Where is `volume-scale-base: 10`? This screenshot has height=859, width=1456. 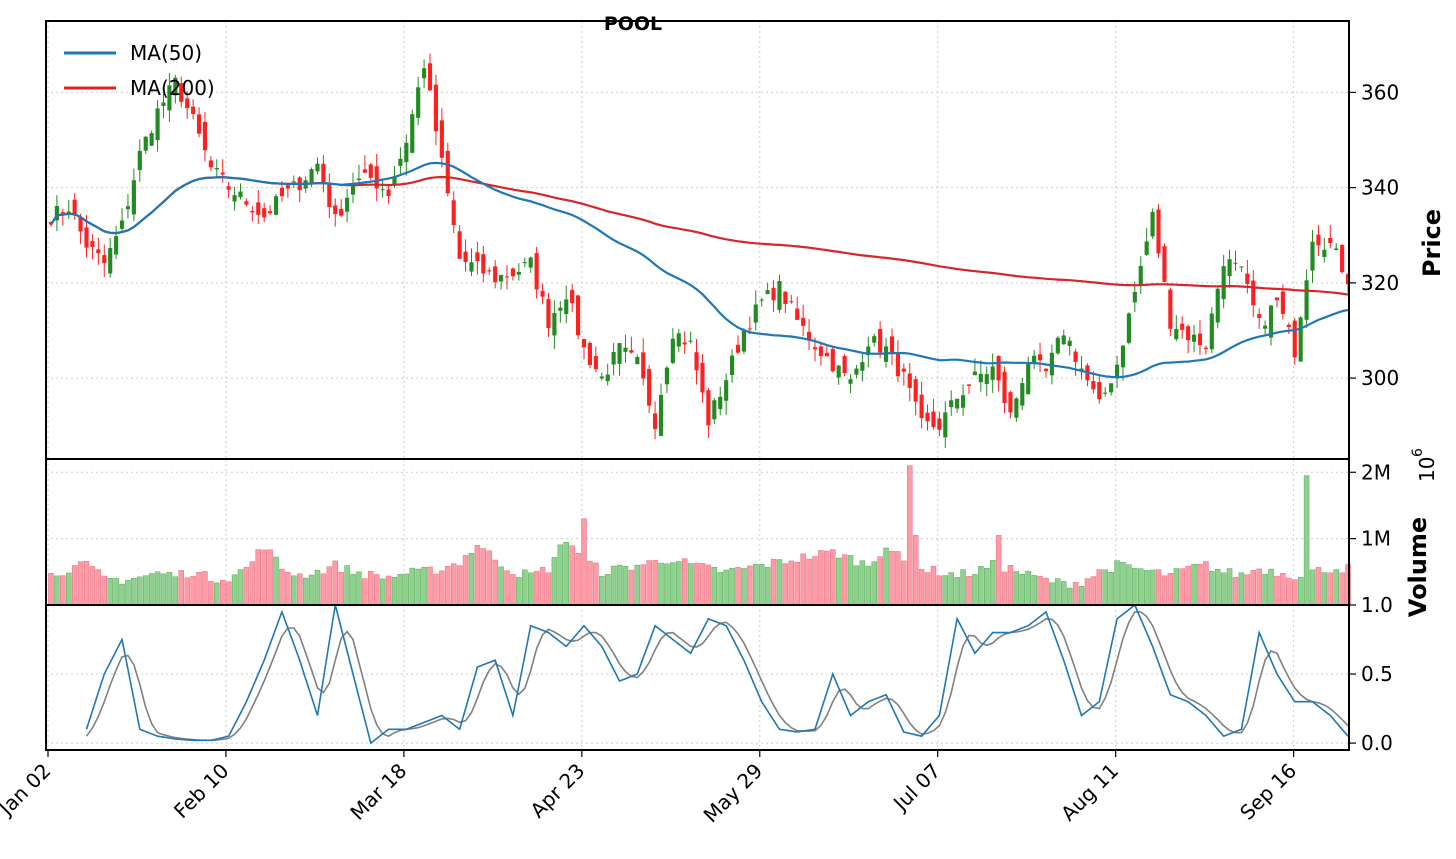
volume-scale-base: 10 is located at coordinates (1427, 469).